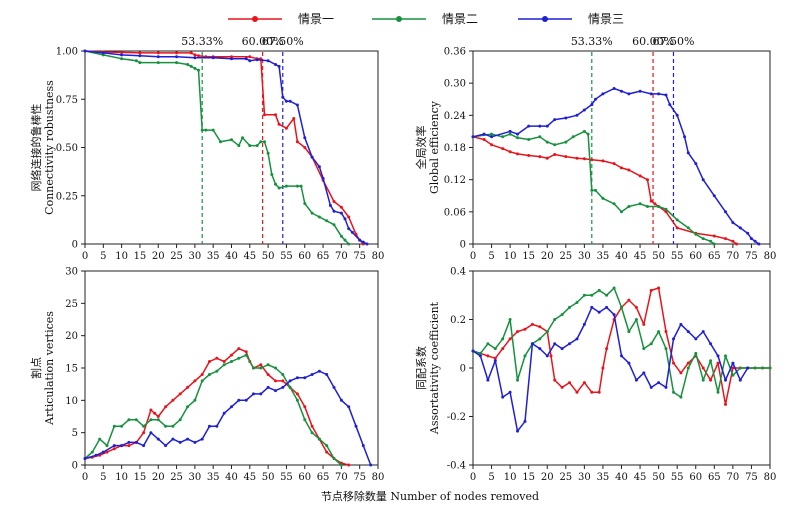  Describe the element at coordinates (71, 304) in the screenshot. I see `y-tick-label: 25` at that location.